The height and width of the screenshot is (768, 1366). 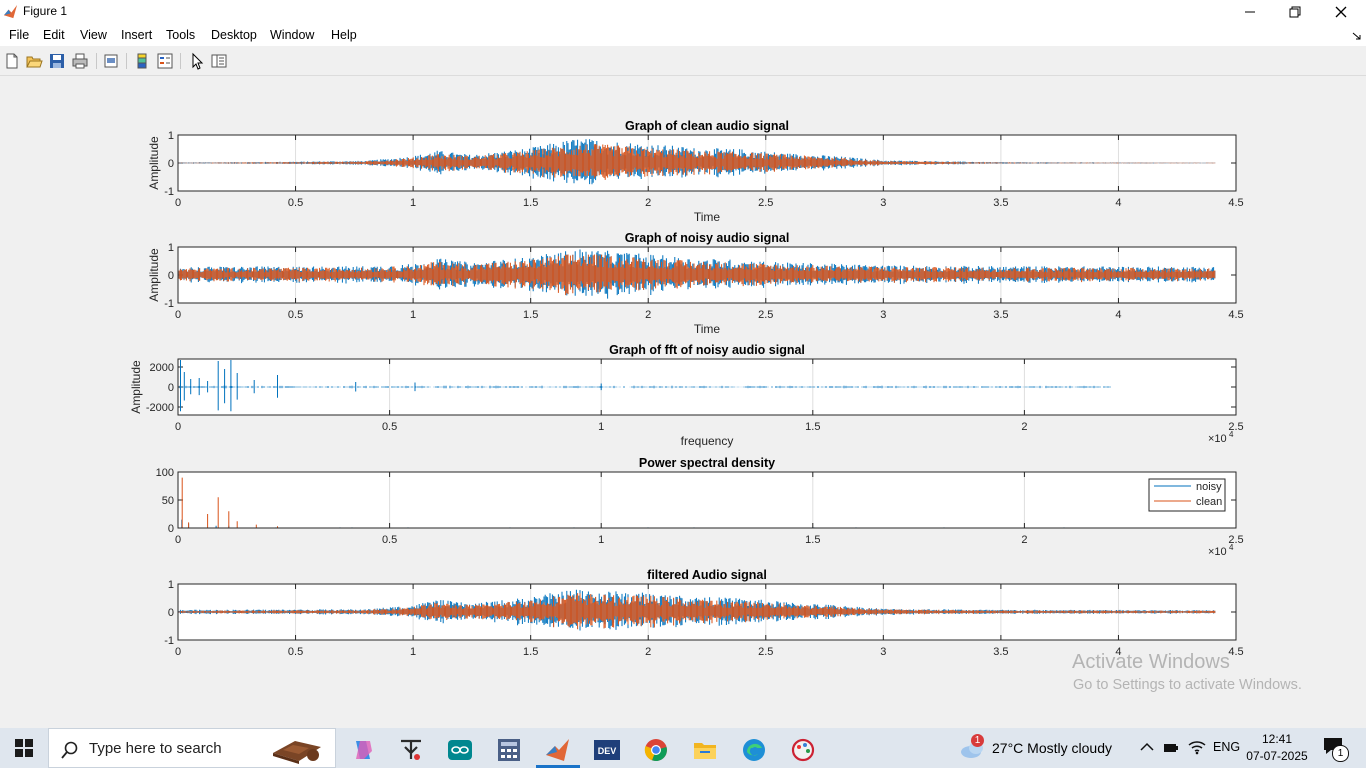 What do you see at coordinates (197, 61) in the screenshot?
I see `pointer-icon` at bounding box center [197, 61].